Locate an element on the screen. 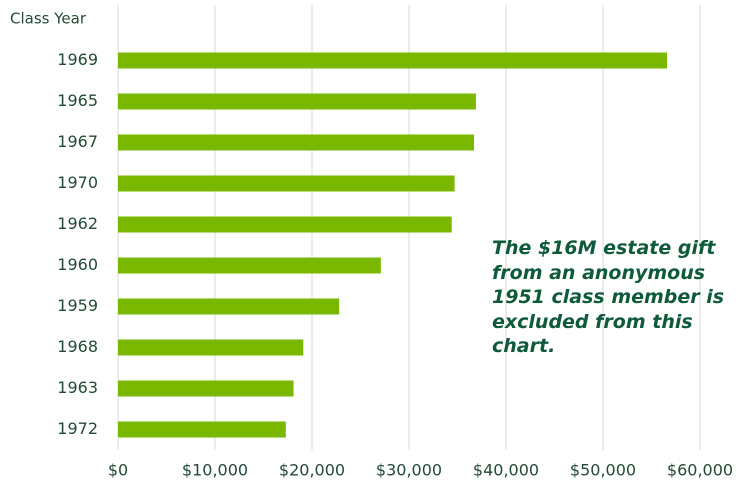 Image resolution: width=736 pixels, height=487 pixels. x-tick-label: $10,000 is located at coordinates (215, 470).